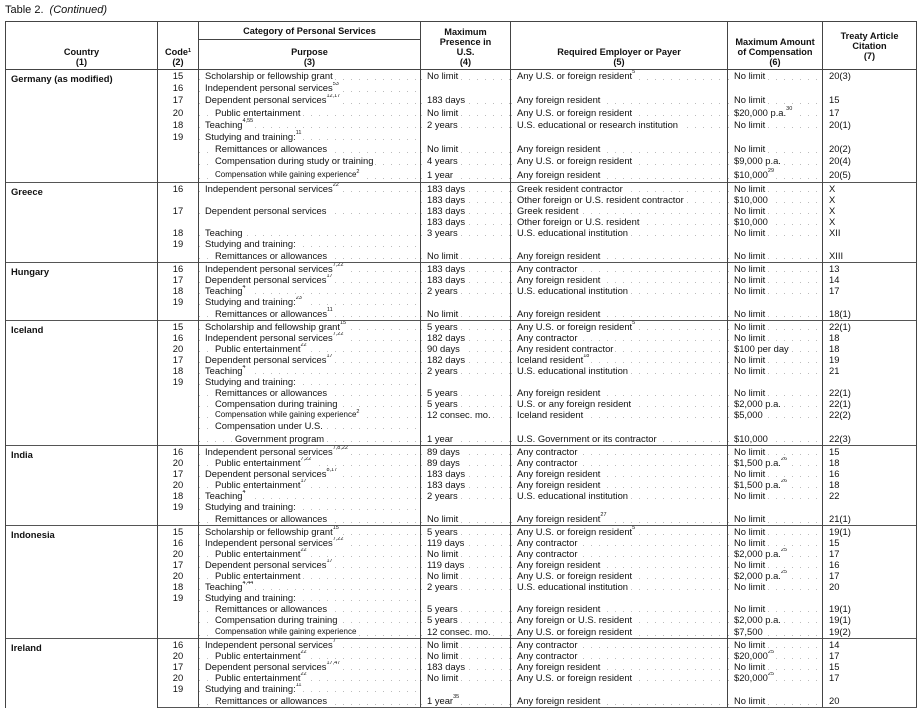 Image resolution: width=921 pixels, height=708 pixels. Describe the element at coordinates (834, 484) in the screenshot. I see `article-cell-text: 18` at that location.